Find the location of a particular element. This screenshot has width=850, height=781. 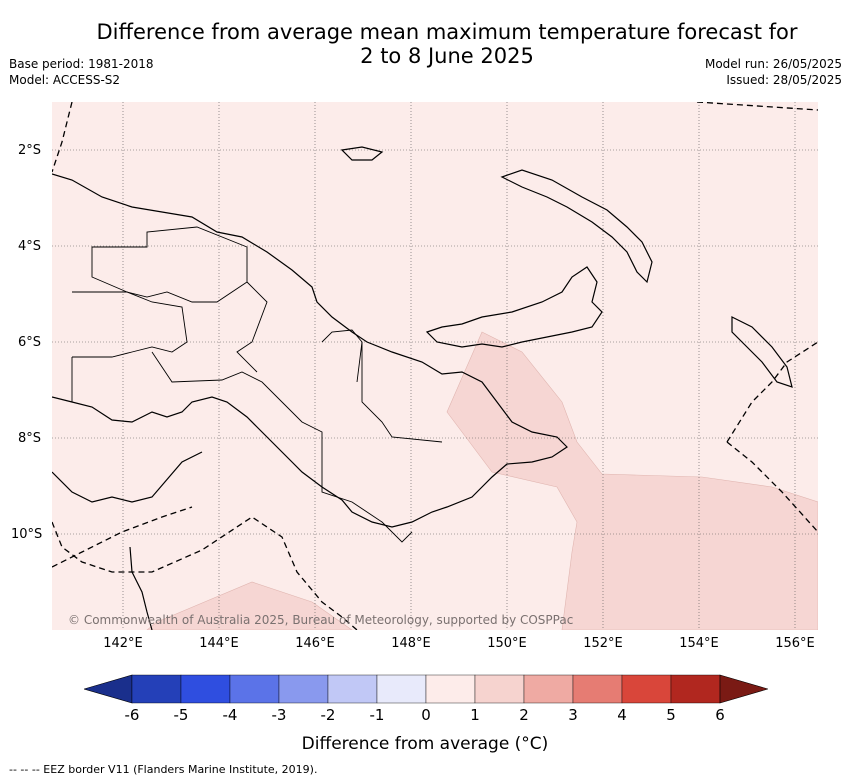

anomaly-region-south is located at coordinates (249, 605).